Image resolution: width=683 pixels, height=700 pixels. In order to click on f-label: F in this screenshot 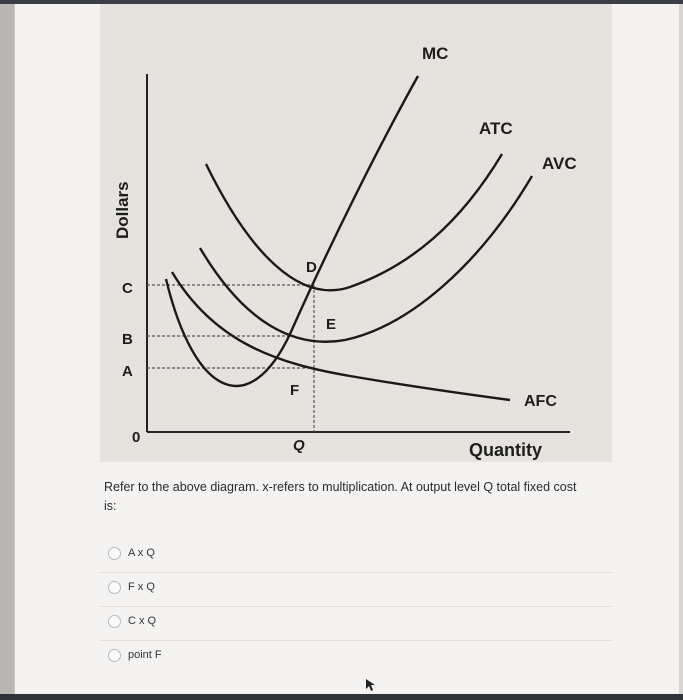, I will do `click(294, 390)`.